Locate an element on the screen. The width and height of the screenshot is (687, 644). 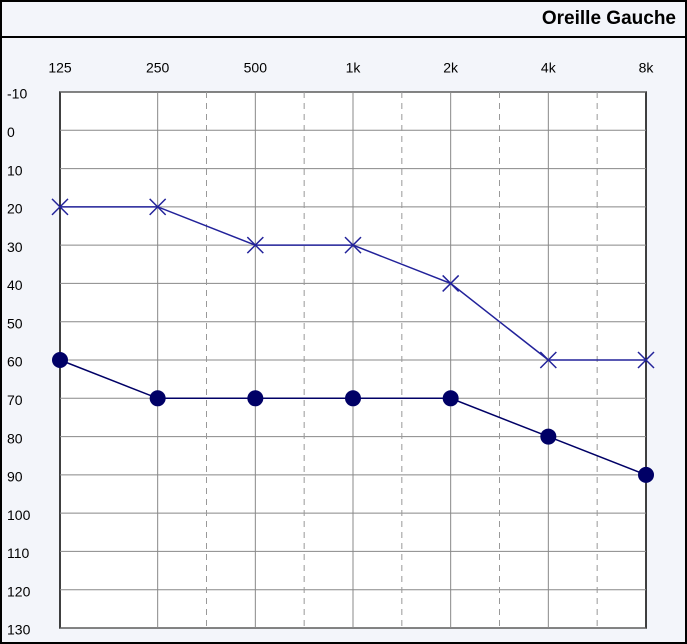
y-tick-label: 90 is located at coordinates (15, 477).